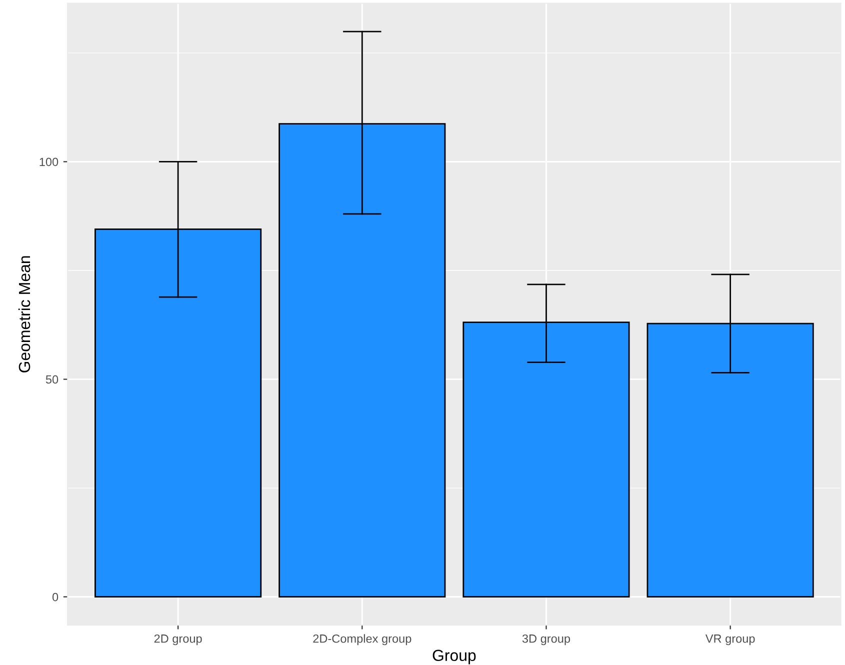 The width and height of the screenshot is (845, 665). What do you see at coordinates (52, 379) in the screenshot?
I see `y-tick-label: 50` at bounding box center [52, 379].